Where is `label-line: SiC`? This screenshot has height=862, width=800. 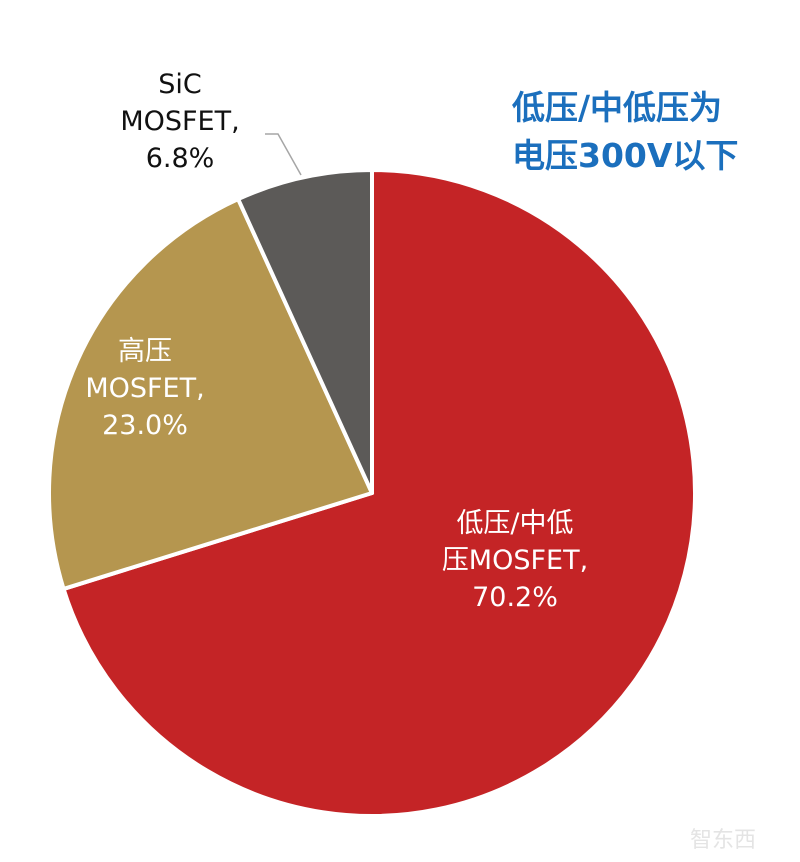
label-line: SiC is located at coordinates (180, 84).